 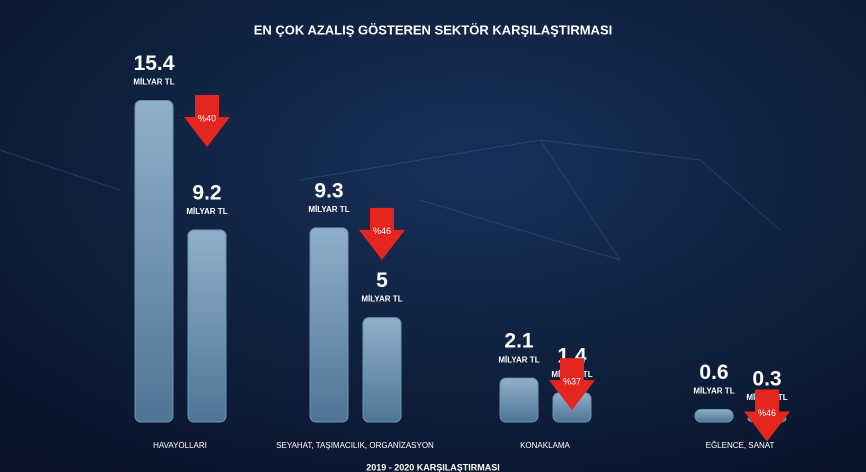 I want to click on value-label: 15.4, so click(x=154, y=63).